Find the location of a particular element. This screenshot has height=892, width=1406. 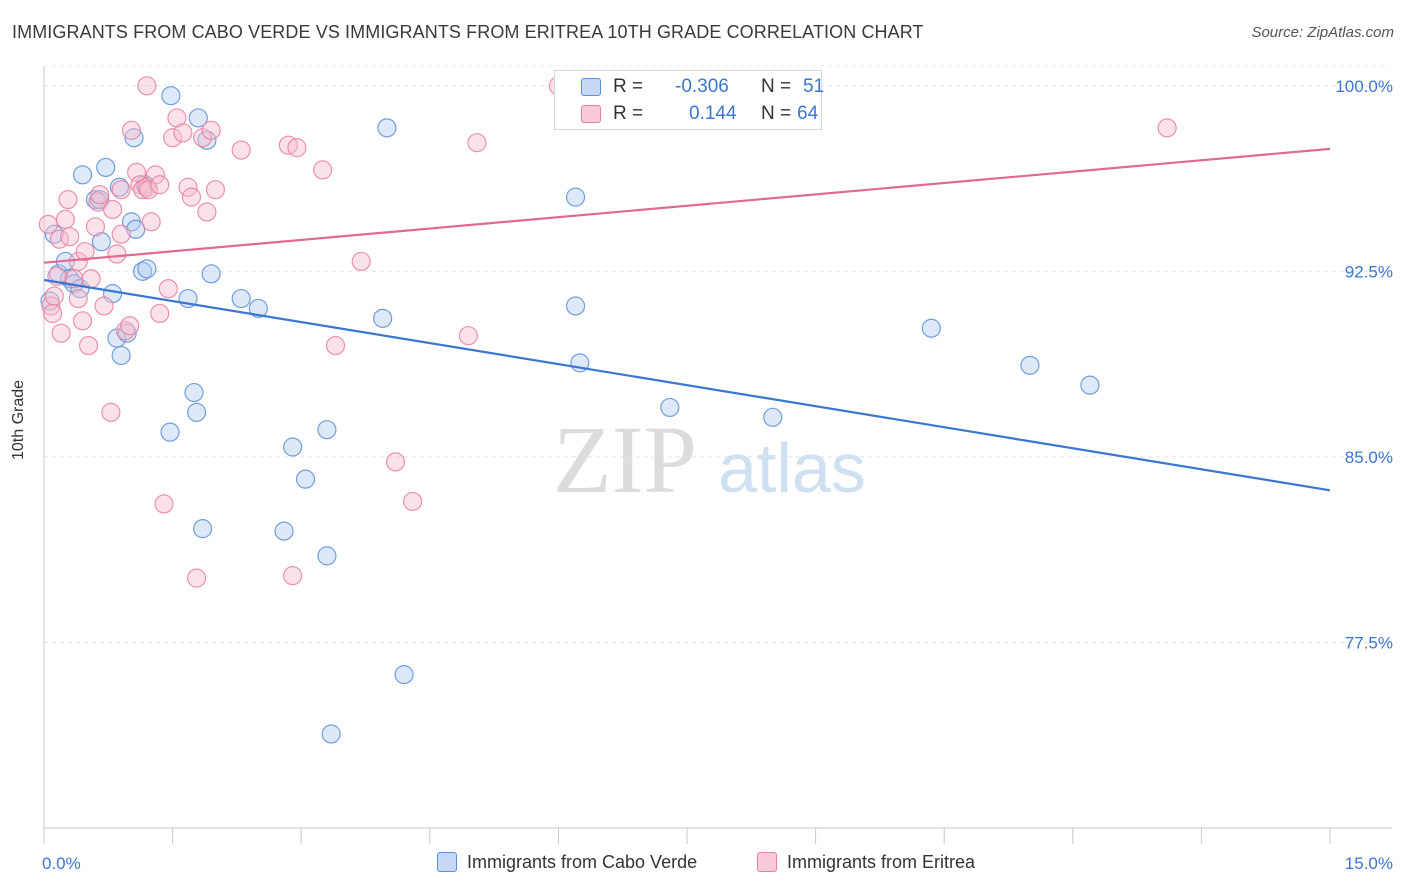

legend-r-value: -0.306 is located at coordinates (702, 86).